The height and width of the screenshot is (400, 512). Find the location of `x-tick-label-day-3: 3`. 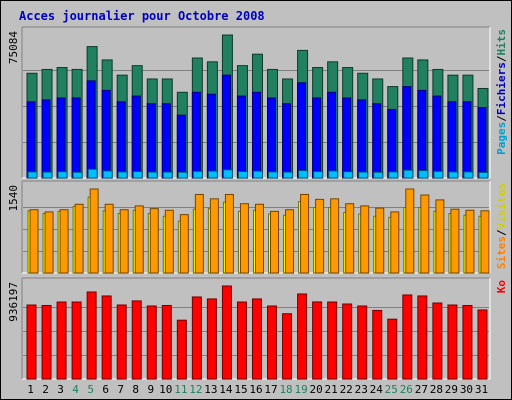

x-tick-label-day-3: 3 is located at coordinates (60, 389).